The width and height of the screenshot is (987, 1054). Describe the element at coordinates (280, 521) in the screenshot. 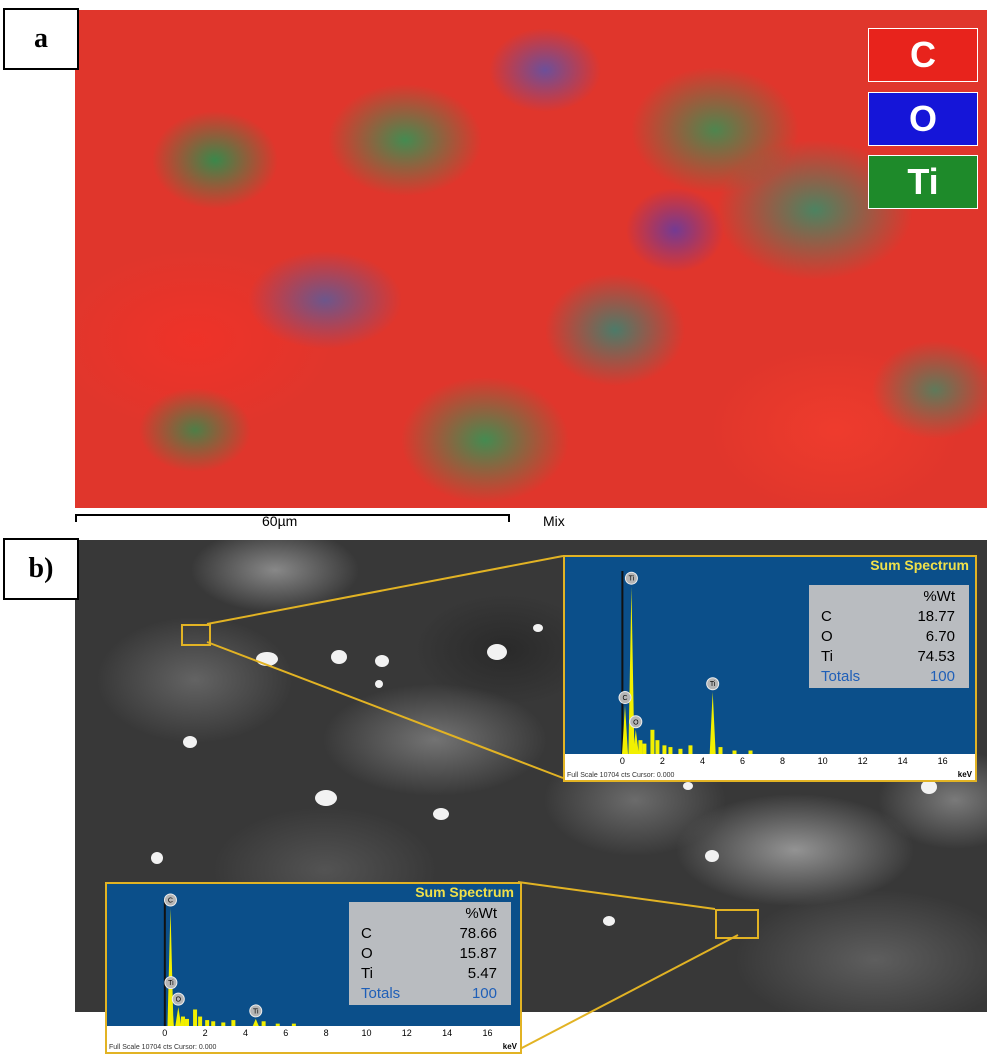

I see `scale-bar-label: 60µm` at that location.